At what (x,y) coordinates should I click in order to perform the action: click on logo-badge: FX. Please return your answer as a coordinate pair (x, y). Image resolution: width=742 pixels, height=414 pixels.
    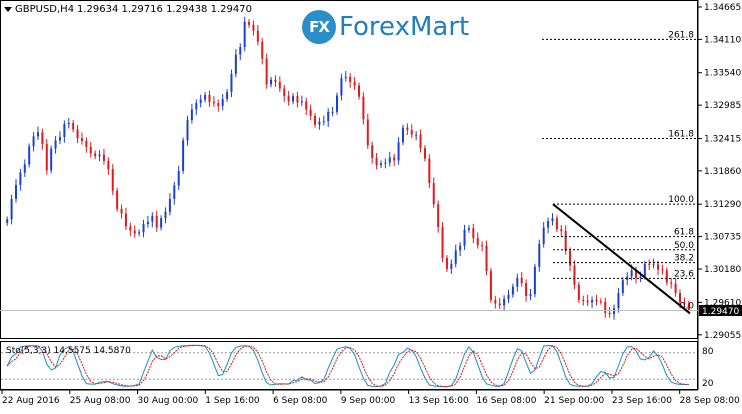
    Looking at the image, I should click on (319, 27).